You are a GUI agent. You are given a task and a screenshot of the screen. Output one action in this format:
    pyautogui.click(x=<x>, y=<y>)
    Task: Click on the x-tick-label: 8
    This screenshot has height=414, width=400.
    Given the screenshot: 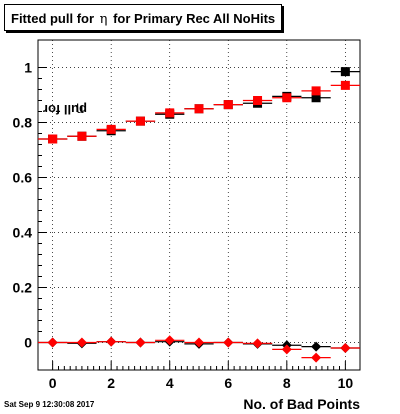 What is the action you would take?
    pyautogui.click(x=287, y=383)
    